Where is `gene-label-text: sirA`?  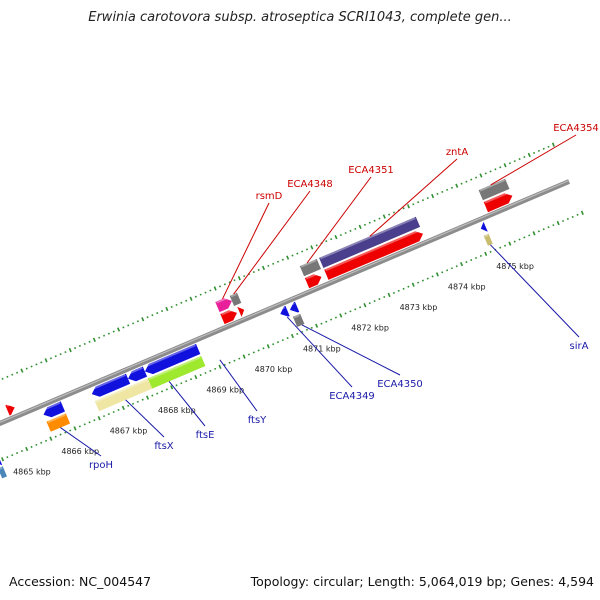
gene-label-text: sirA is located at coordinates (579, 346).